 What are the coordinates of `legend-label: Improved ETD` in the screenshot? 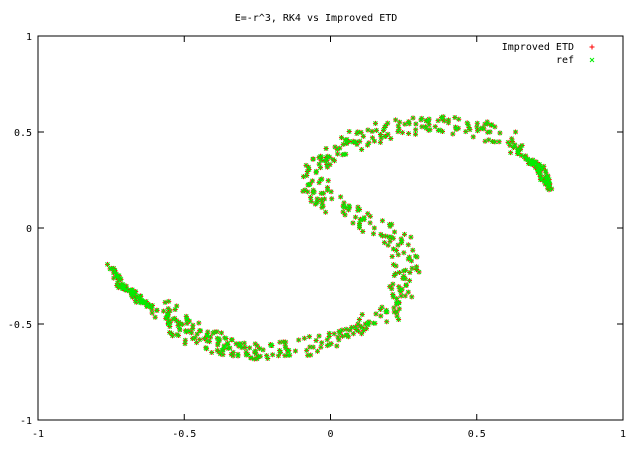 It's located at (538, 47).